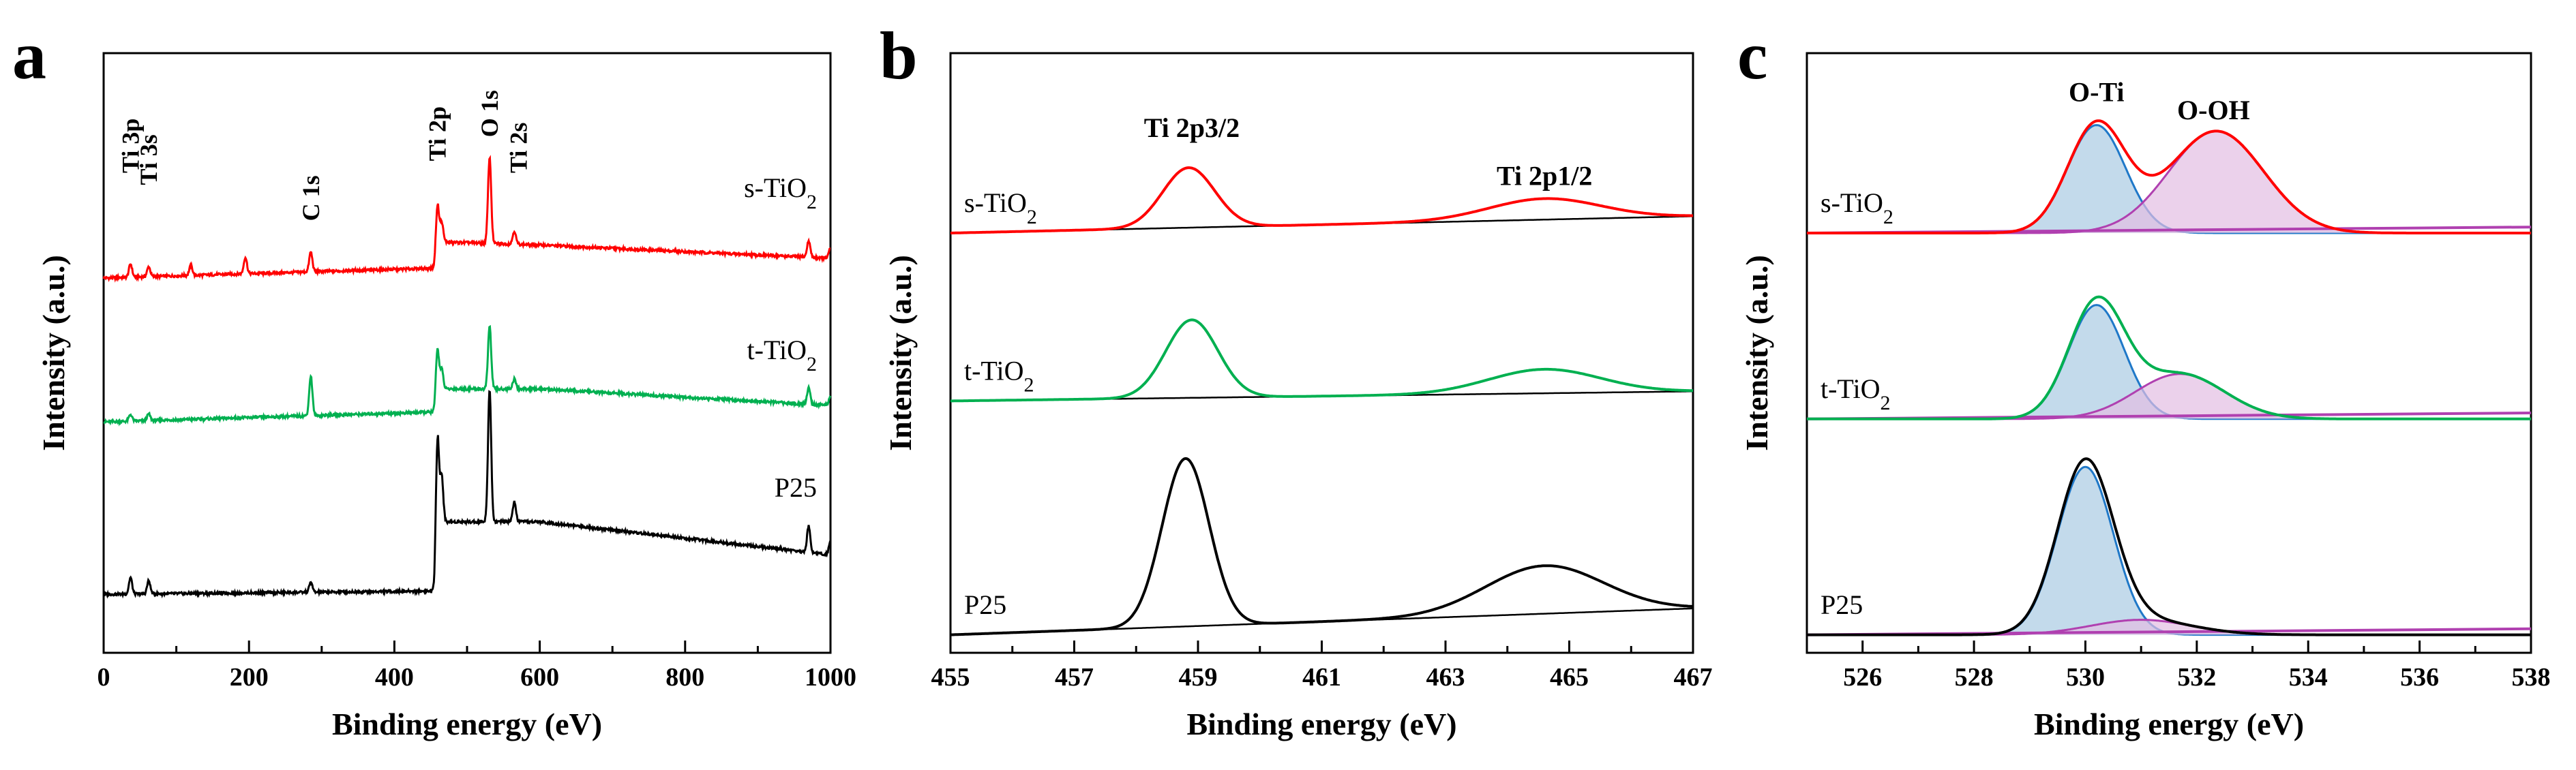  What do you see at coordinates (148, 159) in the screenshot?
I see `panel-a-peak-label-ti-3s: Ti 3s` at bounding box center [148, 159].